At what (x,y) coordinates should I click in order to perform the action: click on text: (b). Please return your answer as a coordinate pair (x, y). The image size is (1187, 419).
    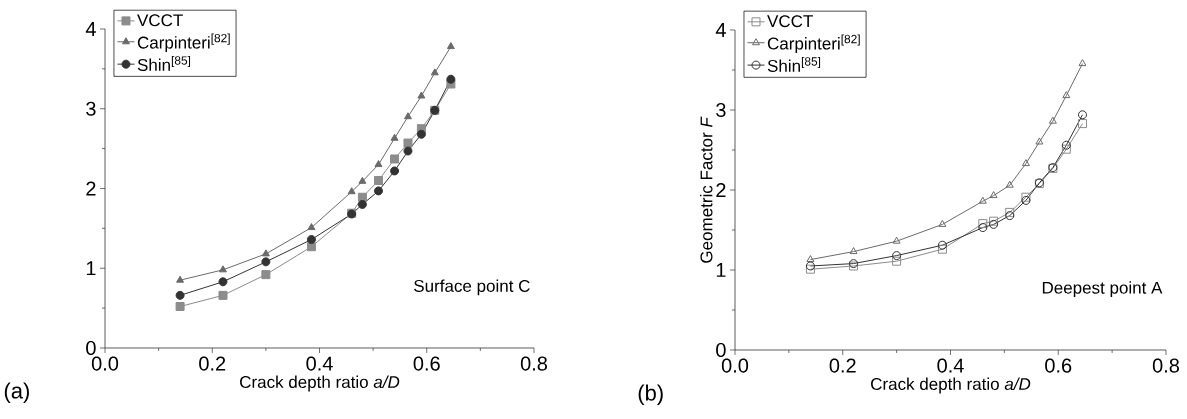
    Looking at the image, I should click on (650, 395).